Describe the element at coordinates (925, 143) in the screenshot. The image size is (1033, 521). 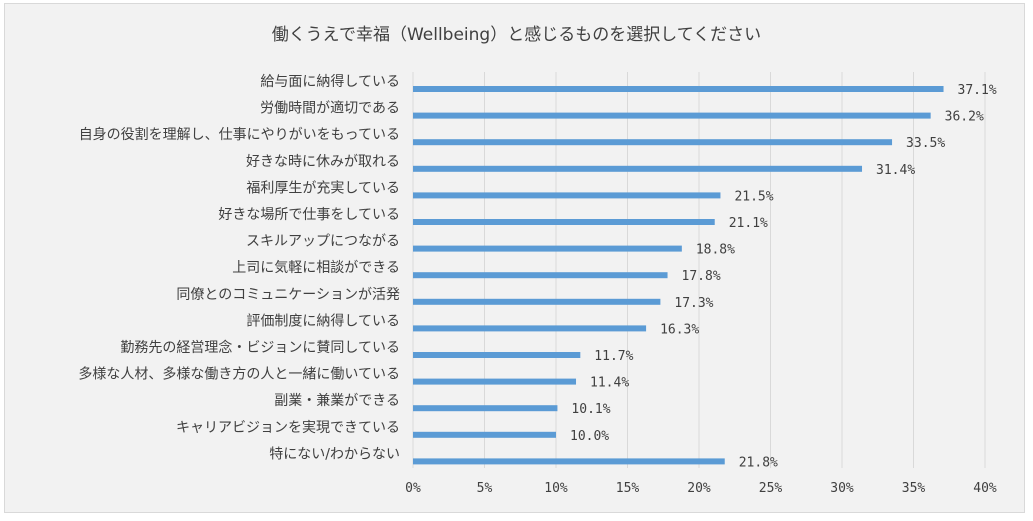
I see `data-label: 33.5%` at that location.